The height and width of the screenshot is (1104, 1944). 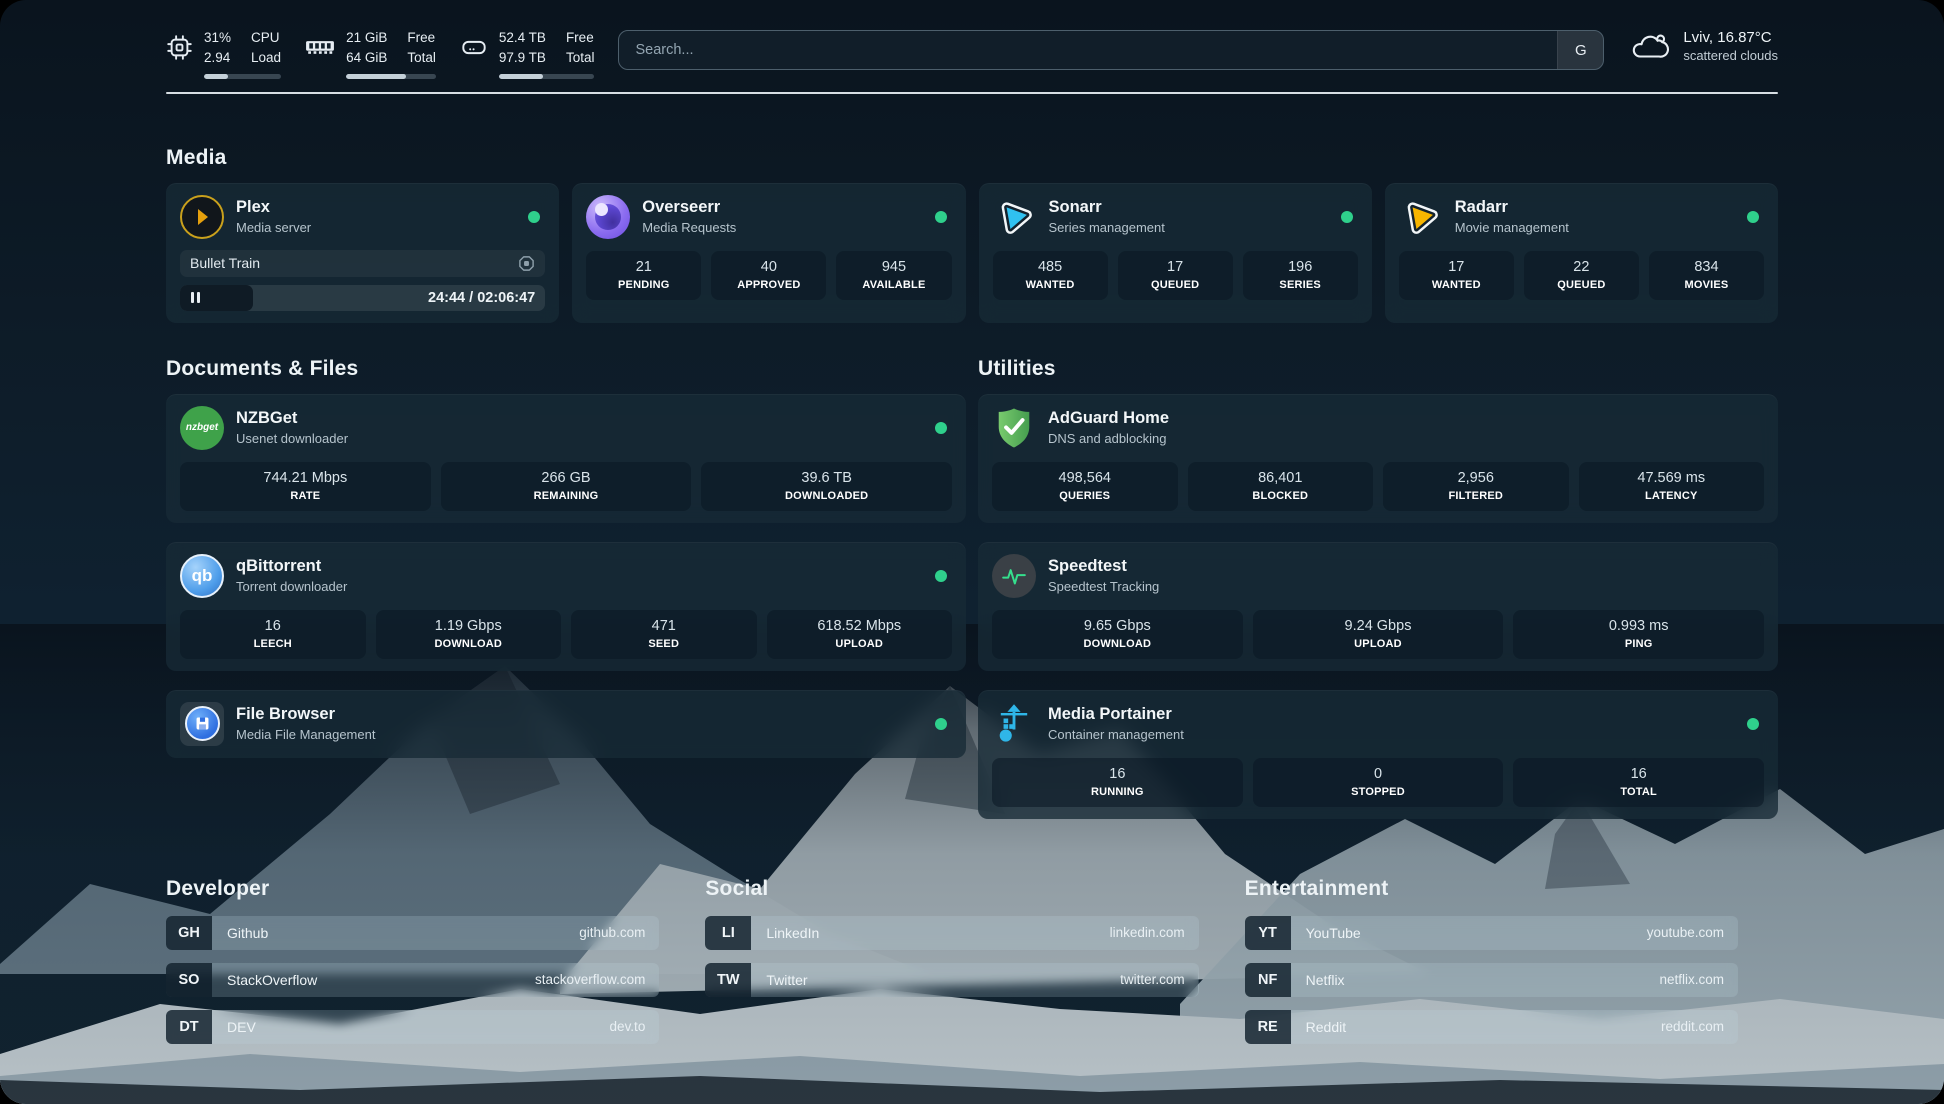 What do you see at coordinates (546, 76) in the screenshot?
I see `disk-progressbar` at bounding box center [546, 76].